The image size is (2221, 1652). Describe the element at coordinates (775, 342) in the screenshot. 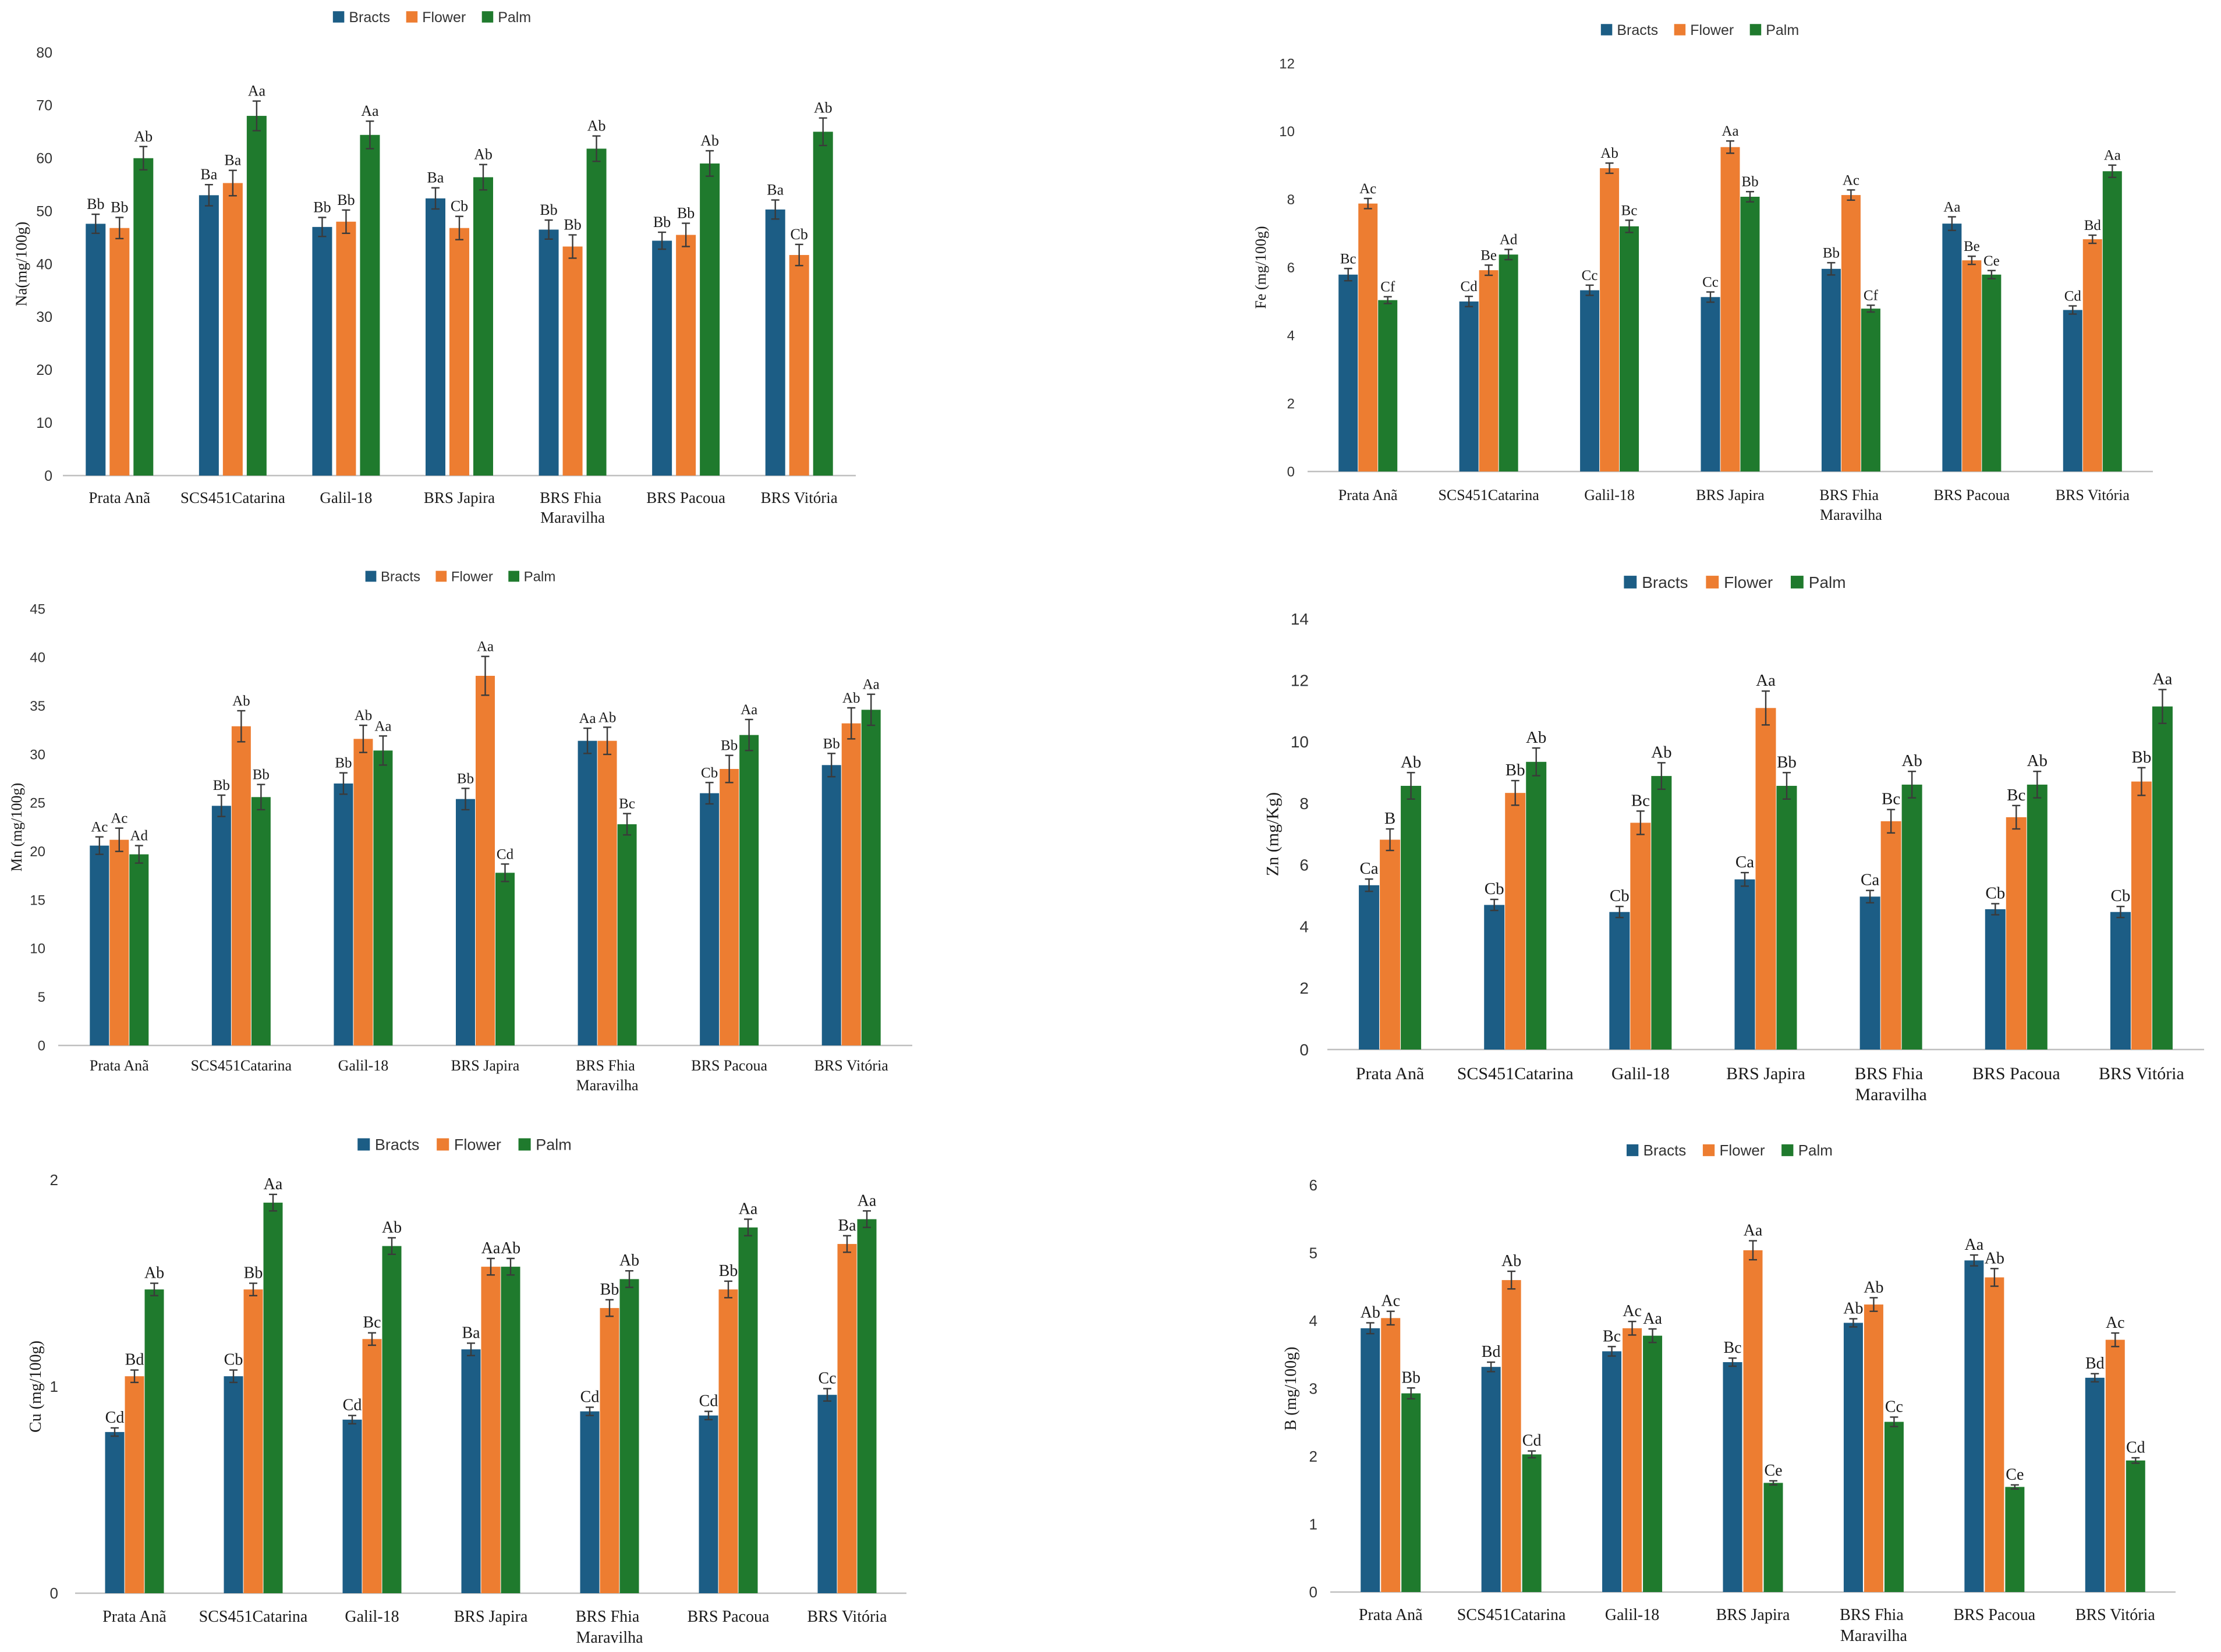

I see `na-bar-bracts-brs-vitoria` at that location.